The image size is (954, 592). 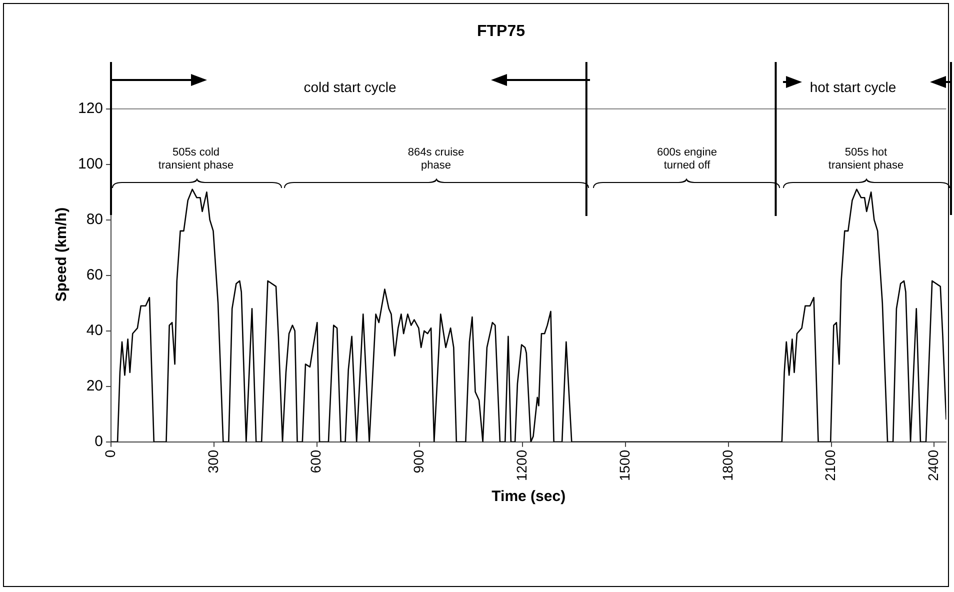 I want to click on x-tick-label: 1500, so click(x=624, y=466).